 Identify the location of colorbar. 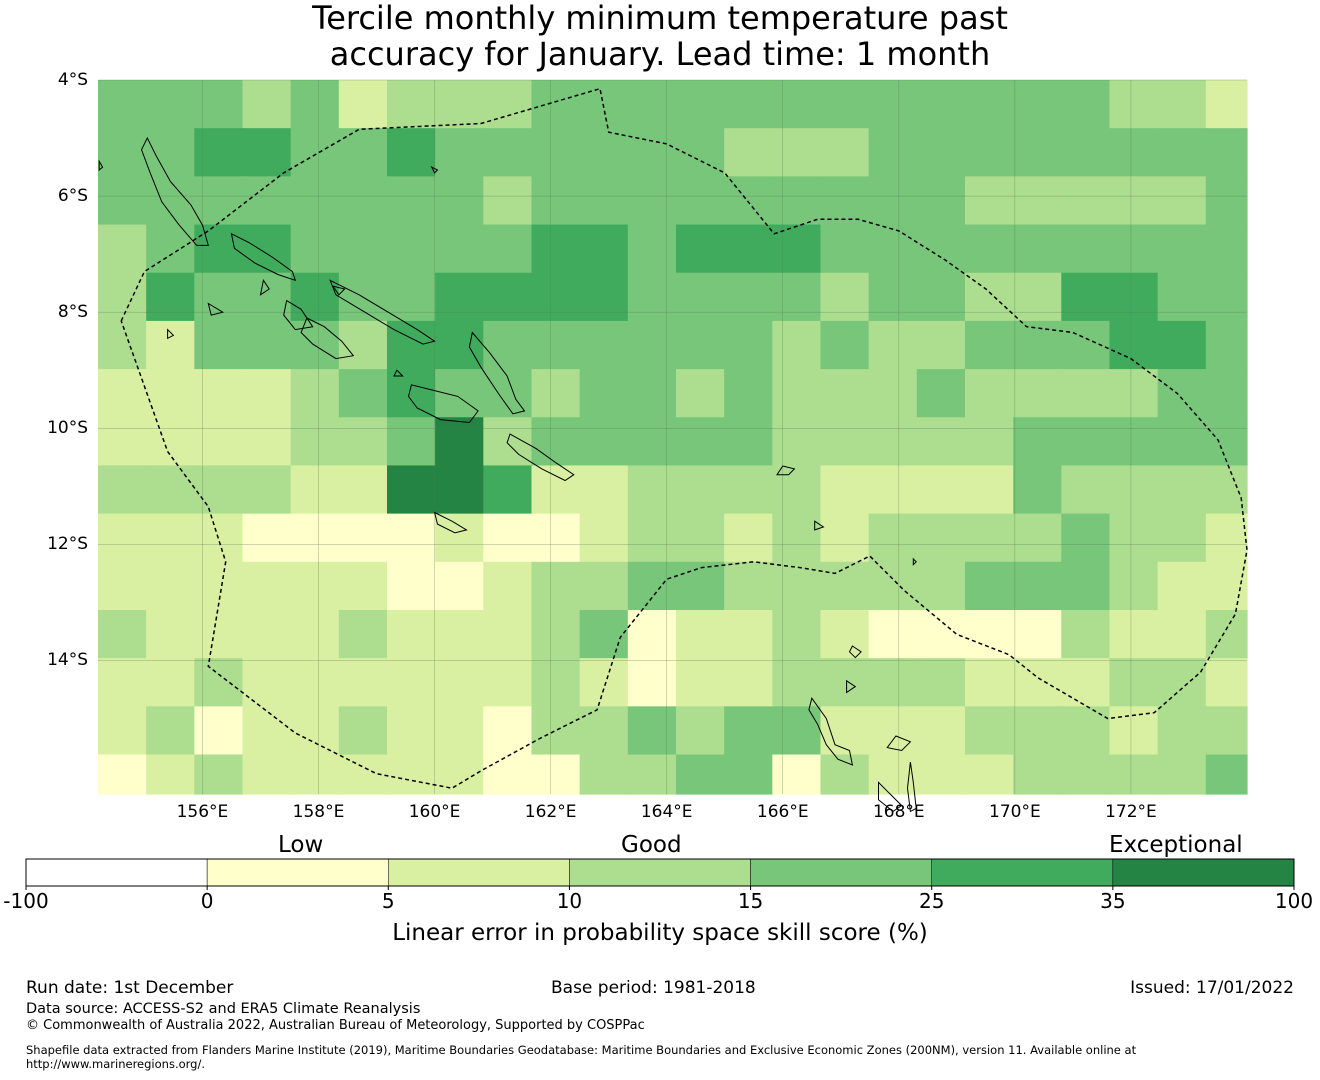
(660, 874).